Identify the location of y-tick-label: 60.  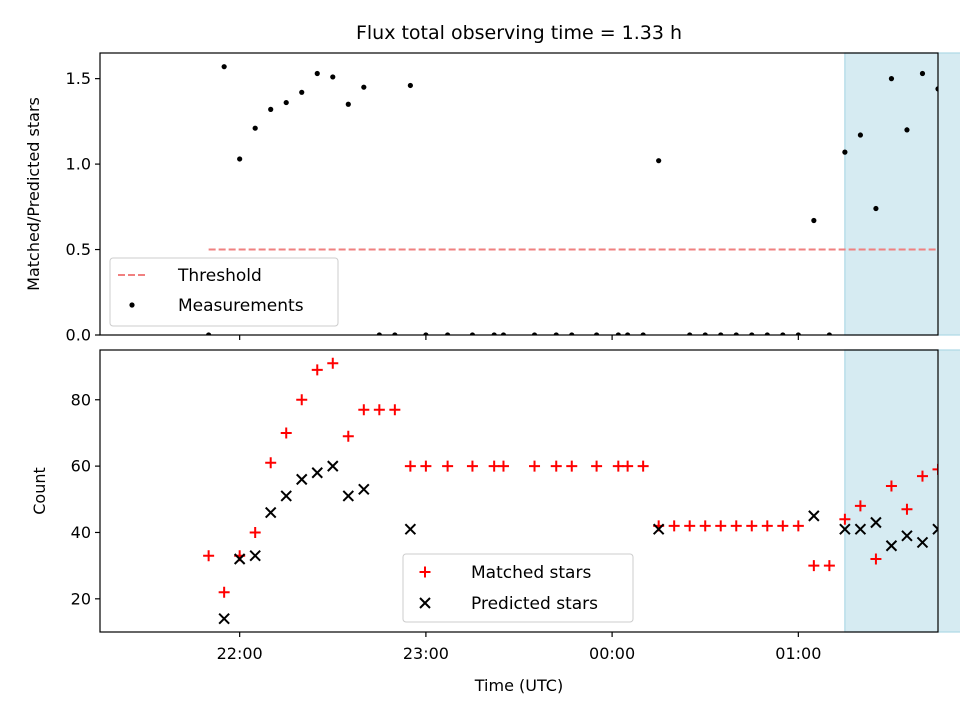
(81, 466).